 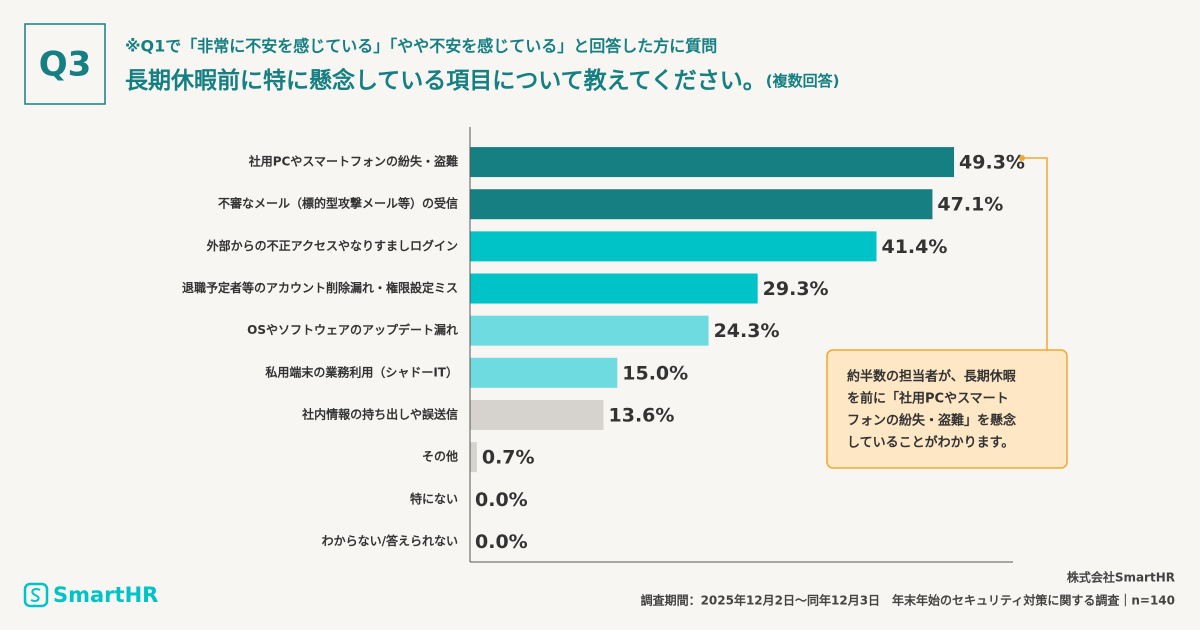 I want to click on logo-icon-s, so click(x=35, y=595).